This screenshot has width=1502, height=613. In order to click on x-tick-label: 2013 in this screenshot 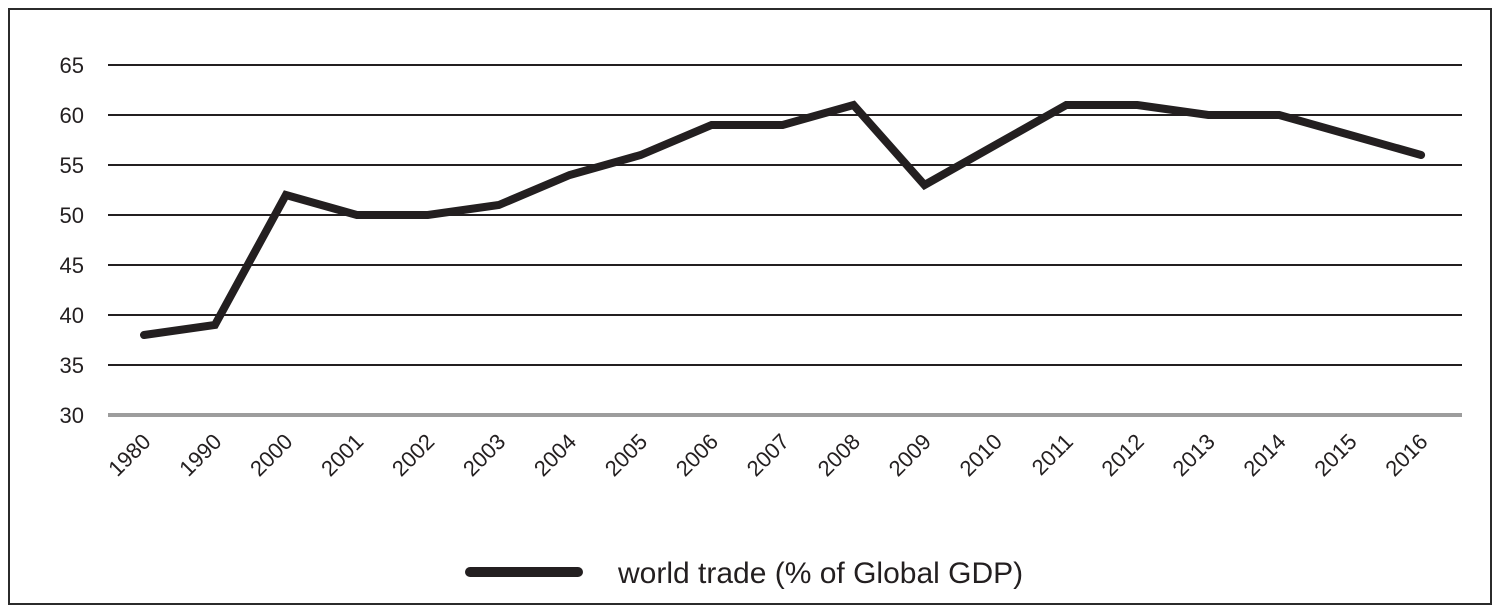, I will do `click(1193, 455)`.